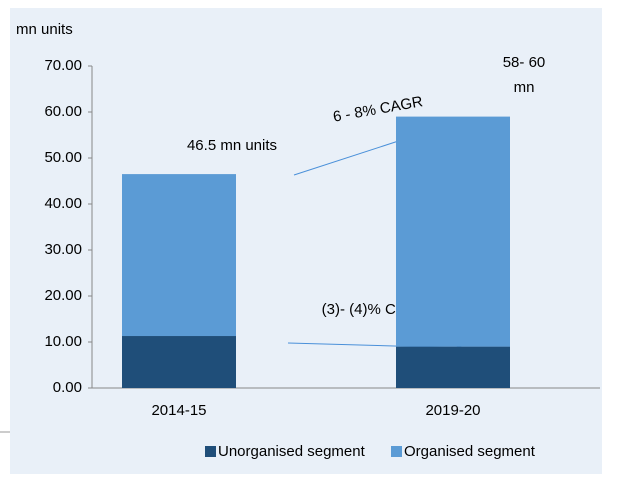 This screenshot has height=483, width=629. I want to click on legend-label: Organised segment, so click(470, 451).